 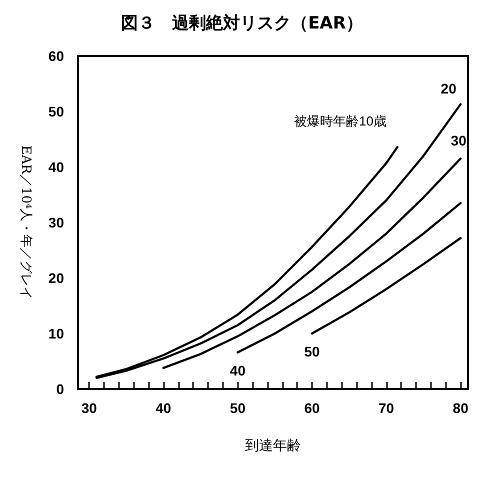 What do you see at coordinates (56, 167) in the screenshot?
I see `y-tick-label: 40` at bounding box center [56, 167].